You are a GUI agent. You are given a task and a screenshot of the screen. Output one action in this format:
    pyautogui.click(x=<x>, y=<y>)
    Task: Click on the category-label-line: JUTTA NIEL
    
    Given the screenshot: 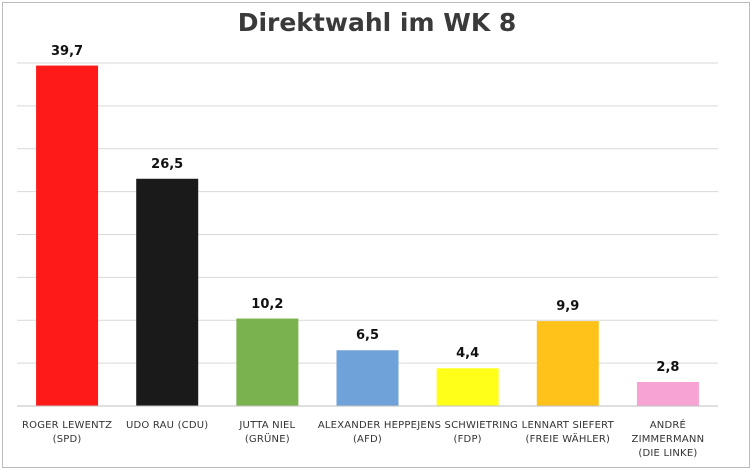 What is the action you would take?
    pyautogui.click(x=267, y=425)
    